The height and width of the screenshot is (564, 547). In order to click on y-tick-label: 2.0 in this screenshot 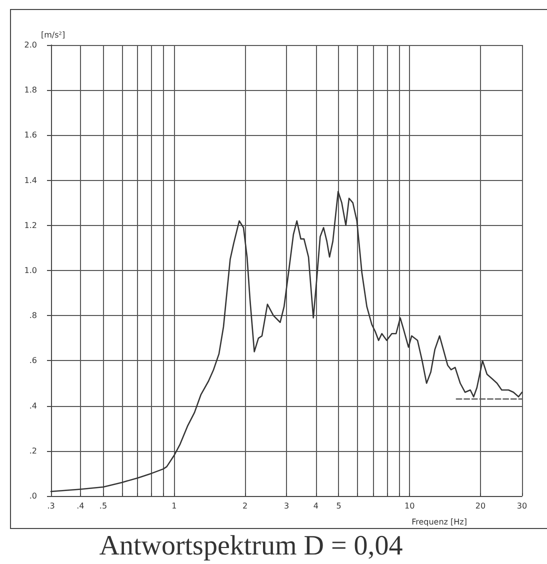, I will do `click(30, 45)`.